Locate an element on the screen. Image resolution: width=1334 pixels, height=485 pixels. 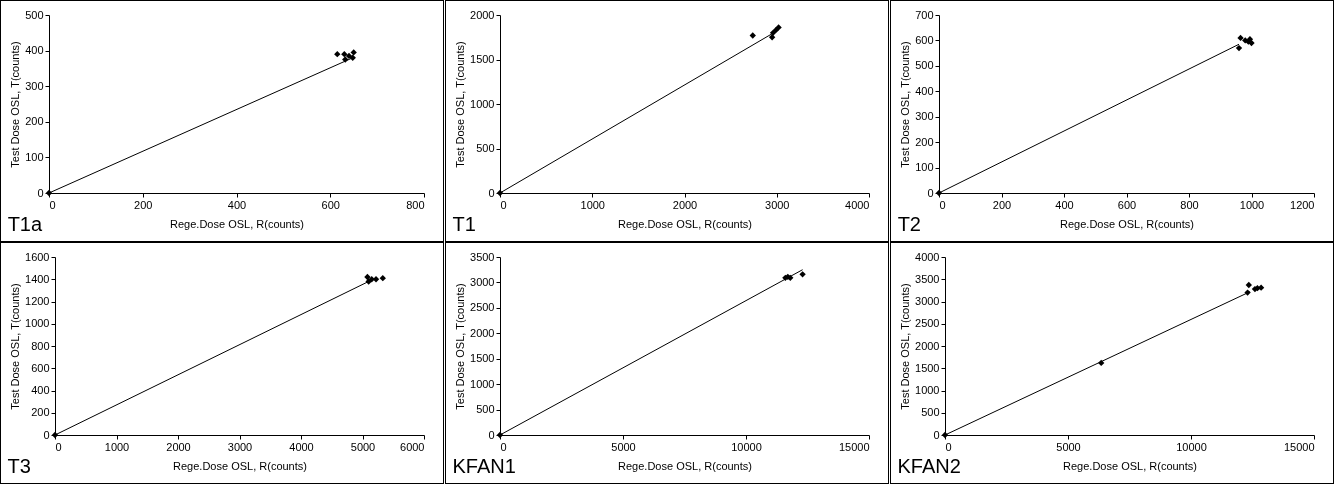
x-tick-label: 1200 is located at coordinates (1302, 204).